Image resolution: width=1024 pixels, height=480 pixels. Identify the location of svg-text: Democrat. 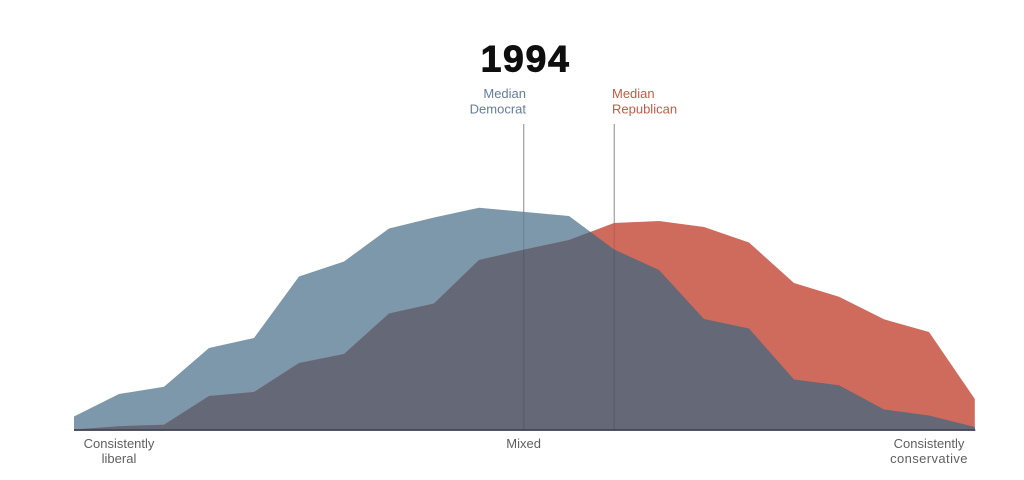
(498, 109).